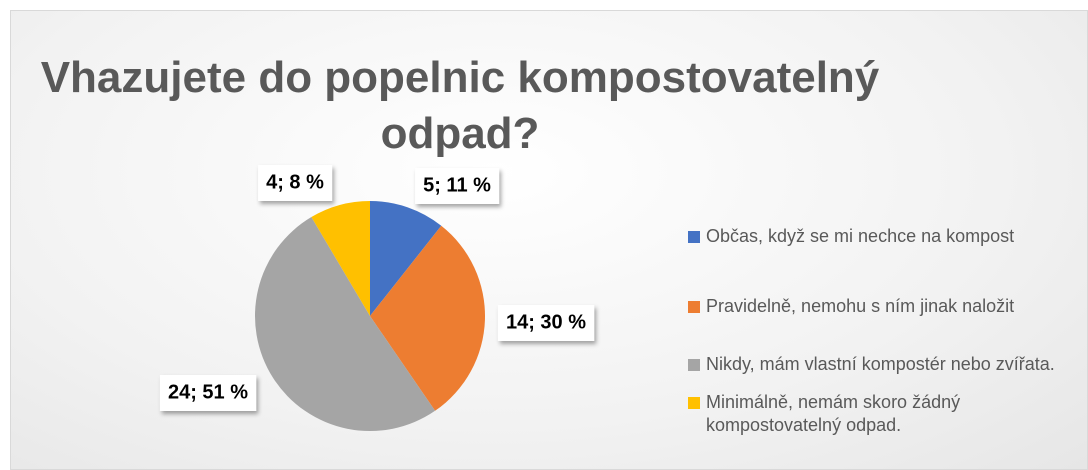  I want to click on data-label: 4; 8 %, so click(295, 182).